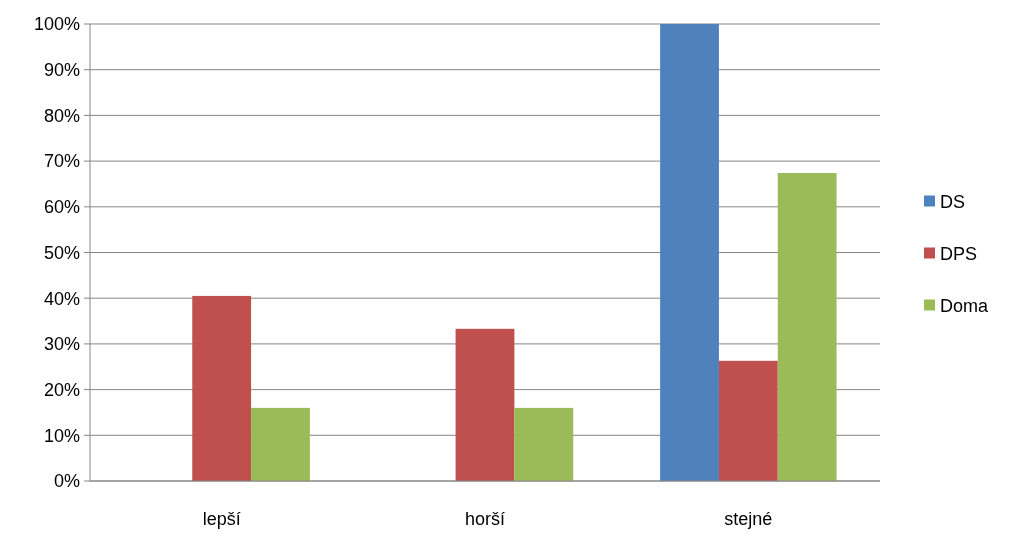 The height and width of the screenshot is (541, 1019). What do you see at coordinates (61, 344) in the screenshot?
I see `y-tick-label: 30%` at bounding box center [61, 344].